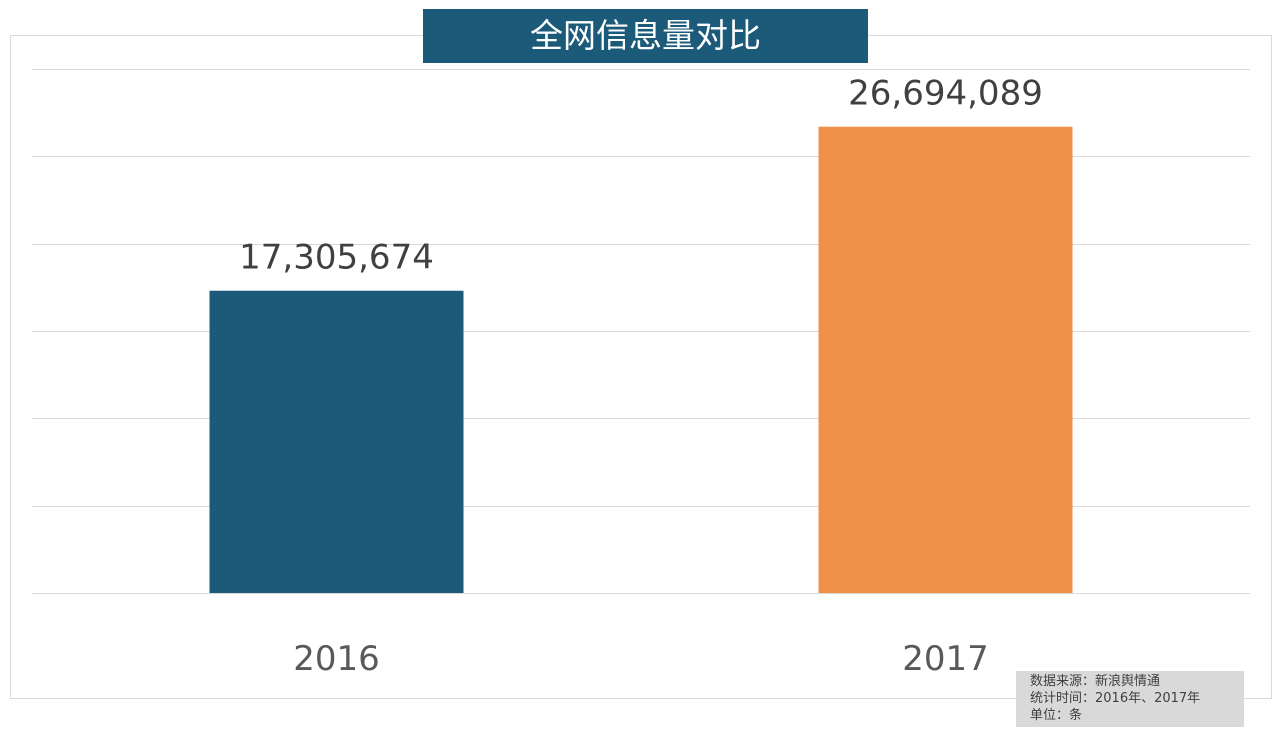 The width and height of the screenshot is (1288, 740). I want to click on data-label: 26,694,089, so click(945, 94).